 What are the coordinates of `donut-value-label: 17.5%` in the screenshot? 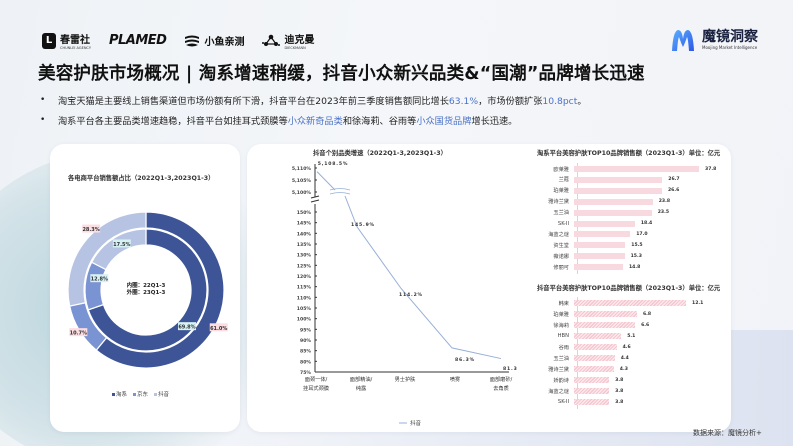 It's located at (121, 245).